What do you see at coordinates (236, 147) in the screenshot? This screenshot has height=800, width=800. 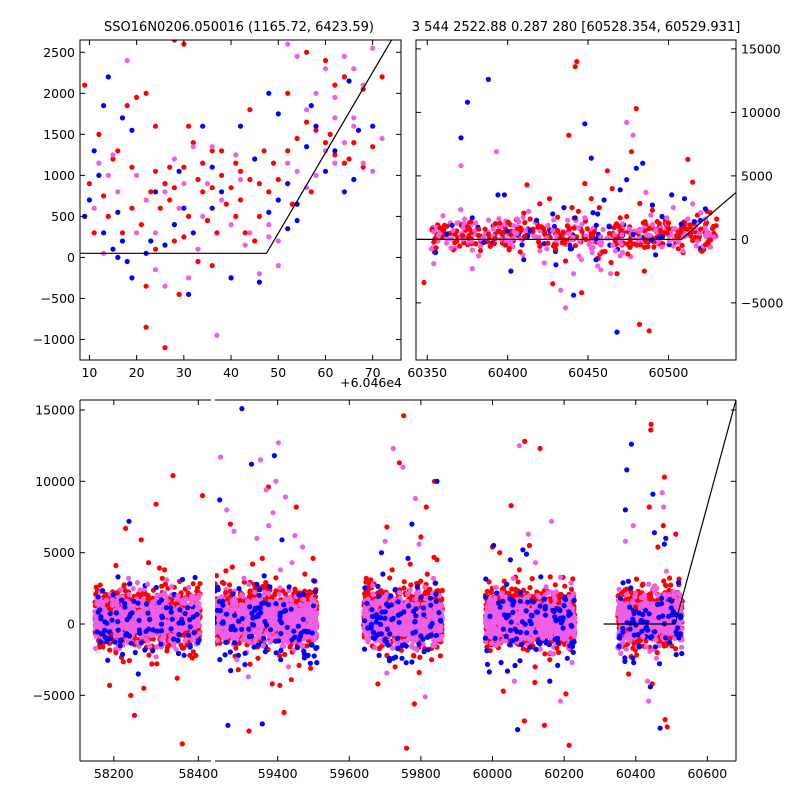 I see `model-line` at bounding box center [236, 147].